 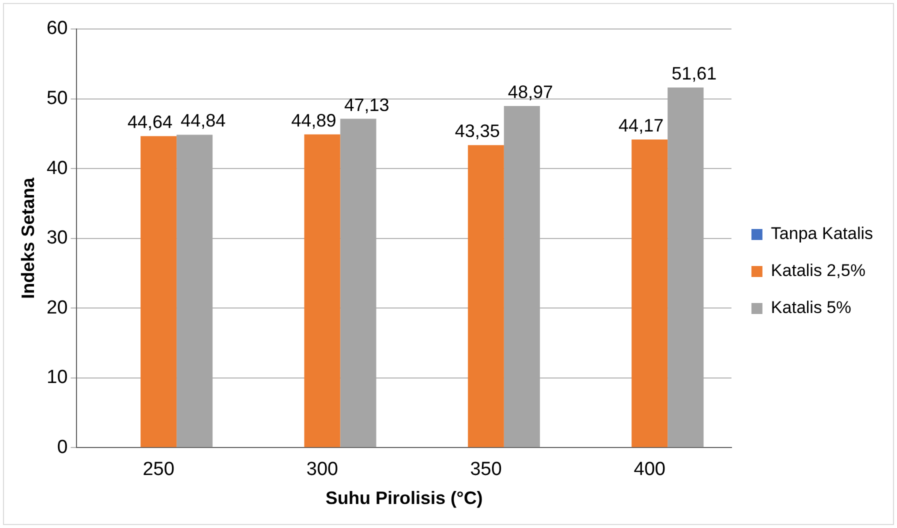 What do you see at coordinates (62, 447) in the screenshot?
I see `y-tick-label: 0` at bounding box center [62, 447].